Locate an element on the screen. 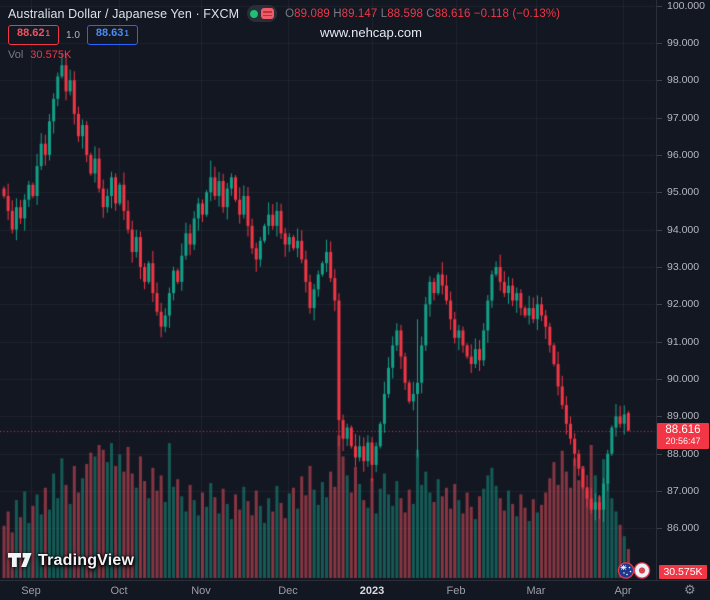 The height and width of the screenshot is (600, 710). time-tick-label: Oct is located at coordinates (119, 591).